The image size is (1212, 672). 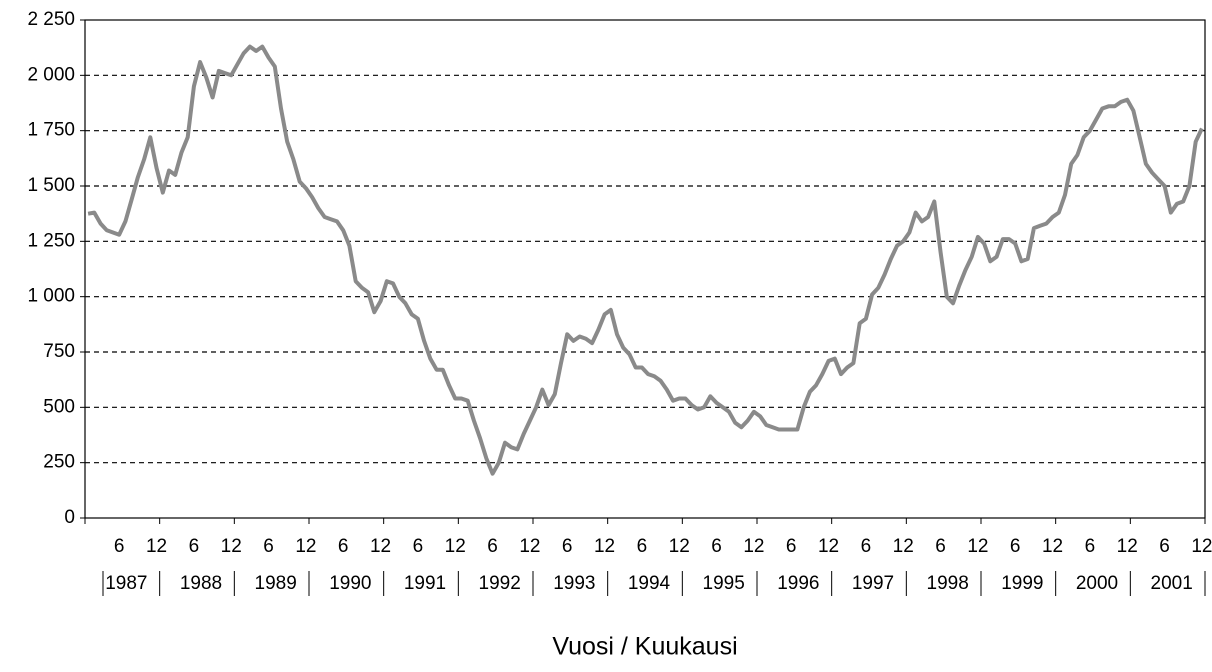 I want to click on group-label: 1993, so click(x=574, y=583).